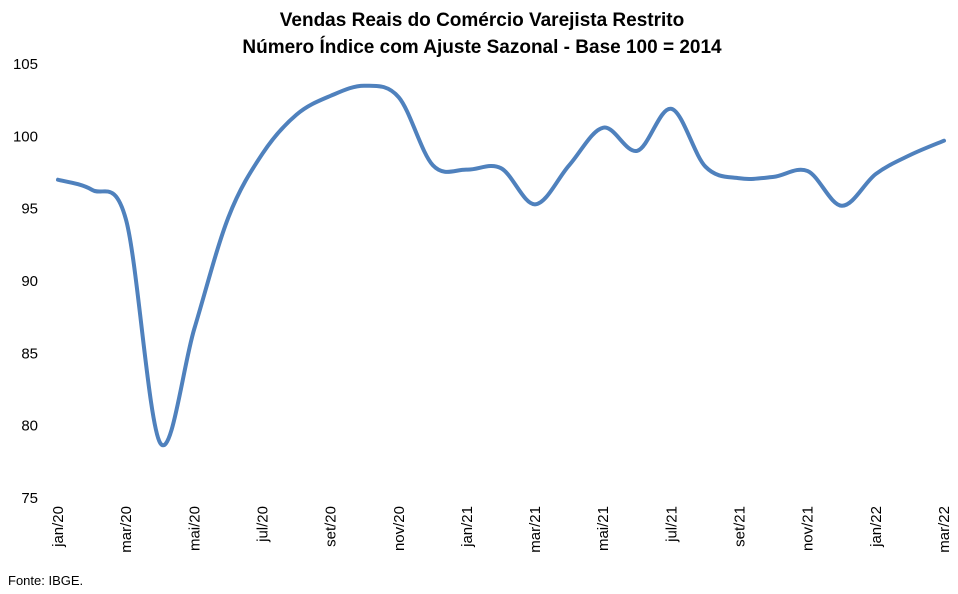 The width and height of the screenshot is (958, 594). Describe the element at coordinates (45, 580) in the screenshot. I see `source-note: Fonte: IBGE.` at that location.